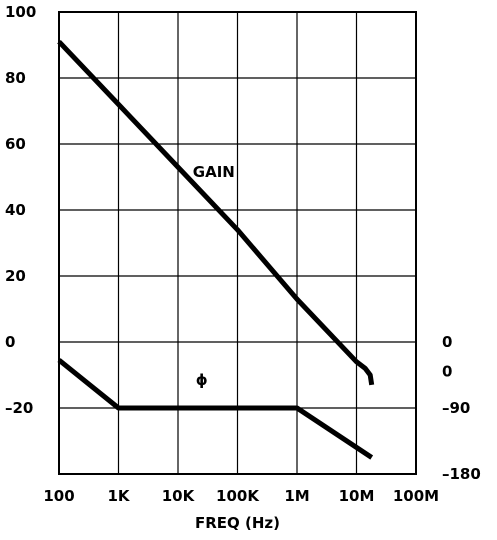  Describe the element at coordinates (179, 496) in the screenshot. I see `x-tick-label: 10K` at that location.